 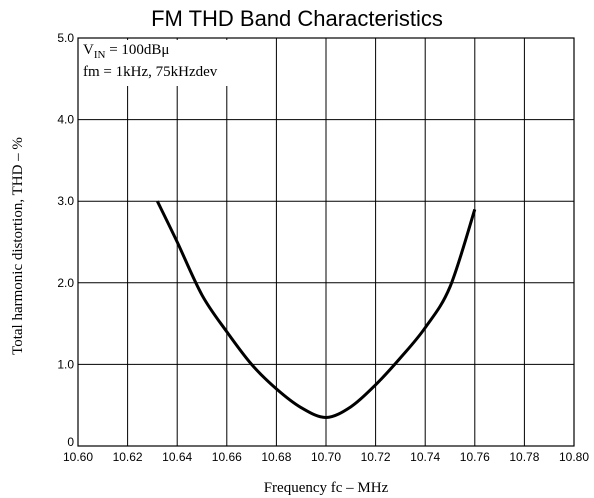 What do you see at coordinates (65, 364) in the screenshot?
I see `y-tick-label: 1.0` at bounding box center [65, 364].